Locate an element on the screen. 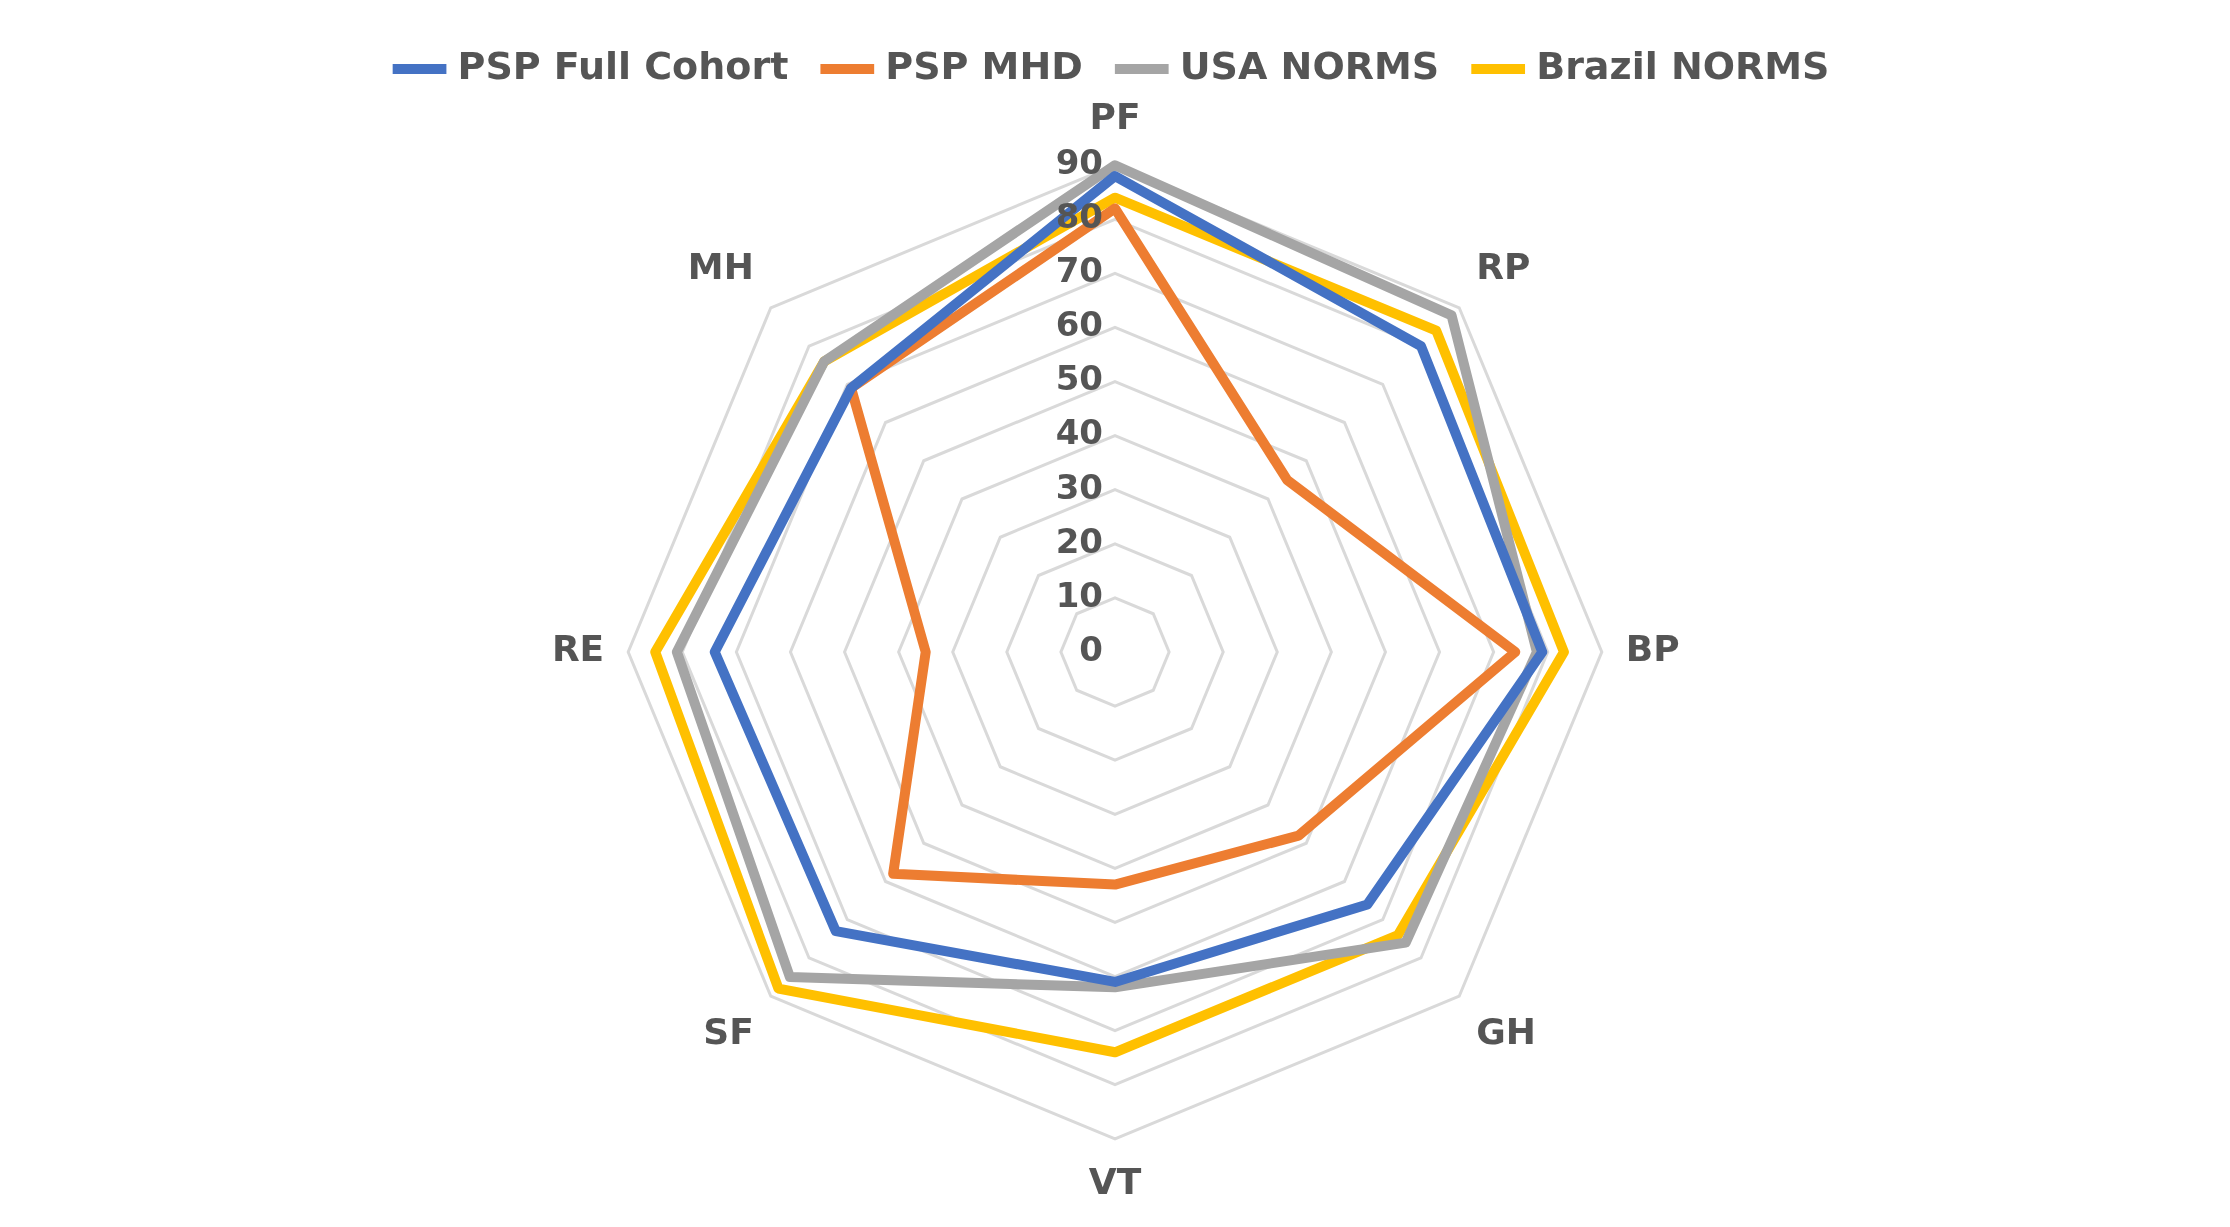 The image size is (2230, 1227). spoke-label: SF is located at coordinates (728, 1032).